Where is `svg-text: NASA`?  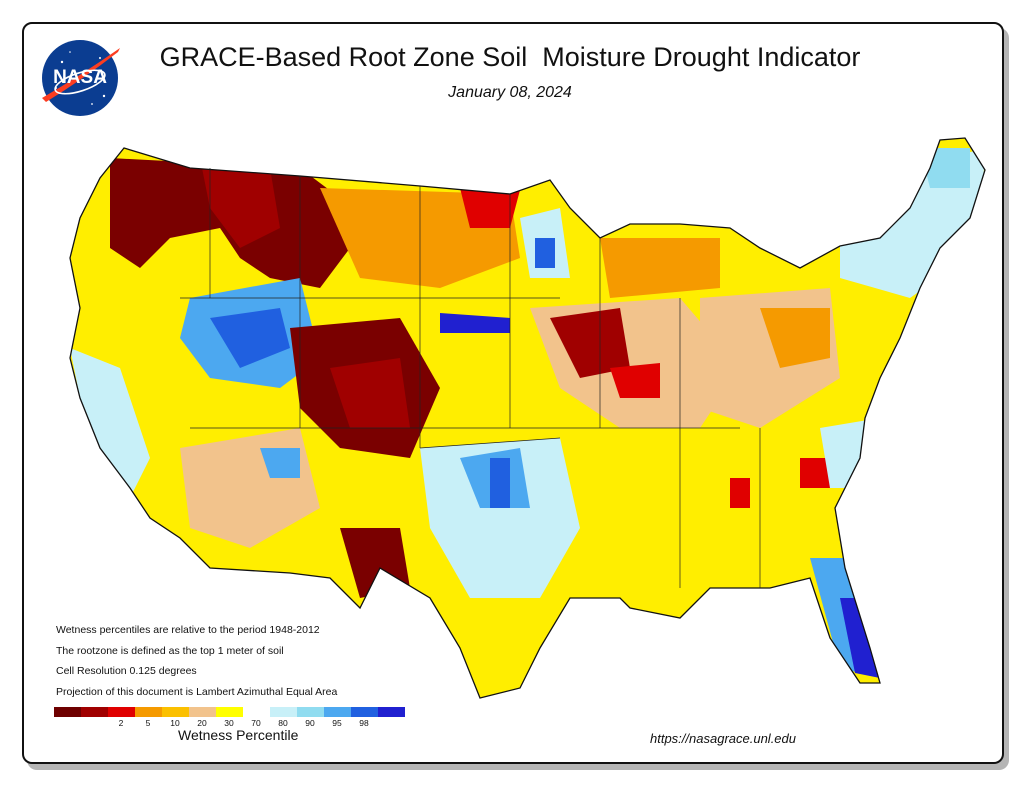
svg-text: NASA is located at coordinates (80, 77).